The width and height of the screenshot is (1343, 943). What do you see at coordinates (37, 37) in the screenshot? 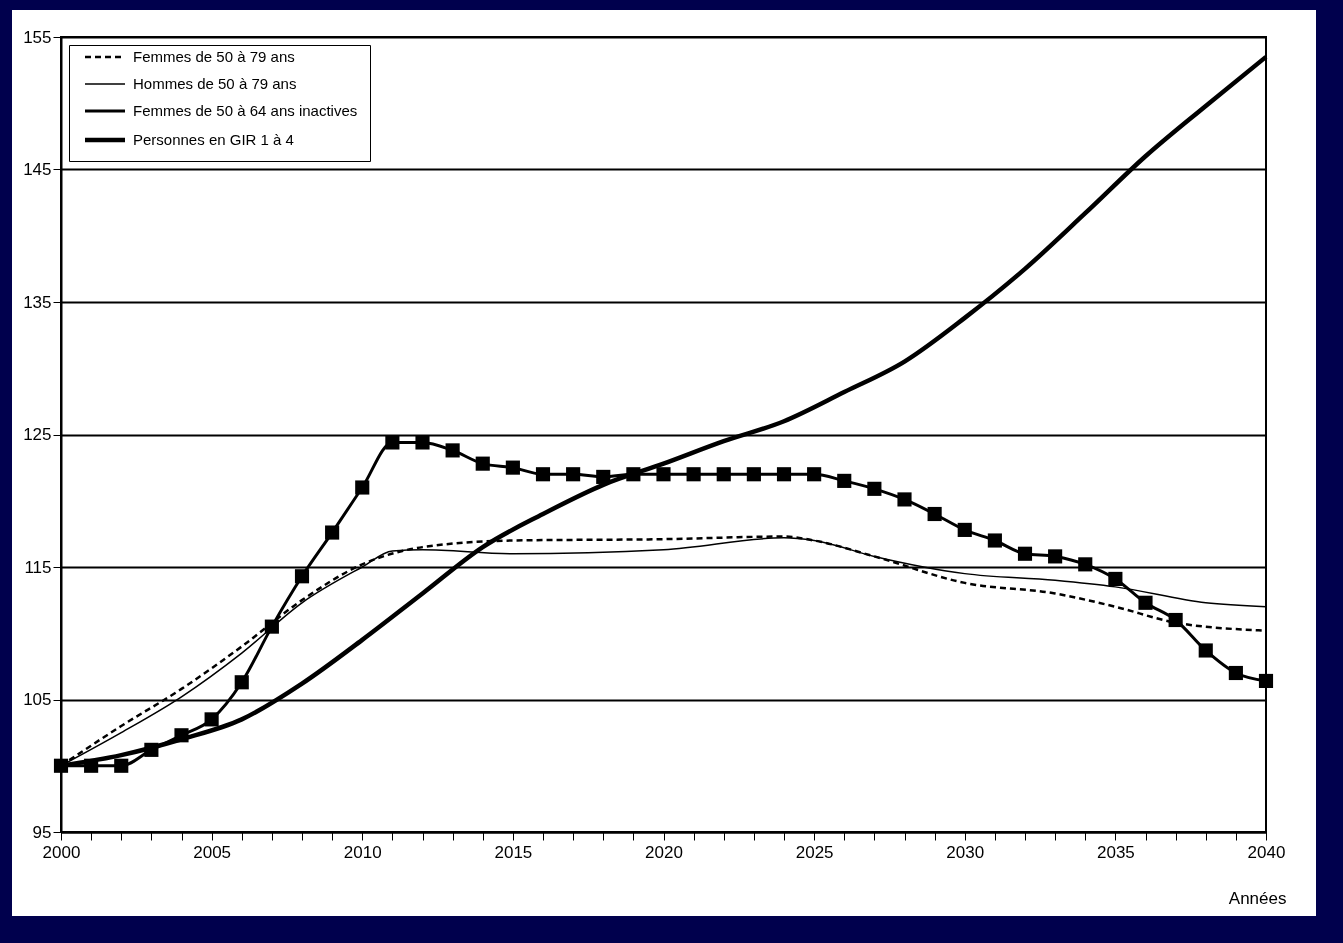
I see `y-tick-label: 155` at bounding box center [37, 37].